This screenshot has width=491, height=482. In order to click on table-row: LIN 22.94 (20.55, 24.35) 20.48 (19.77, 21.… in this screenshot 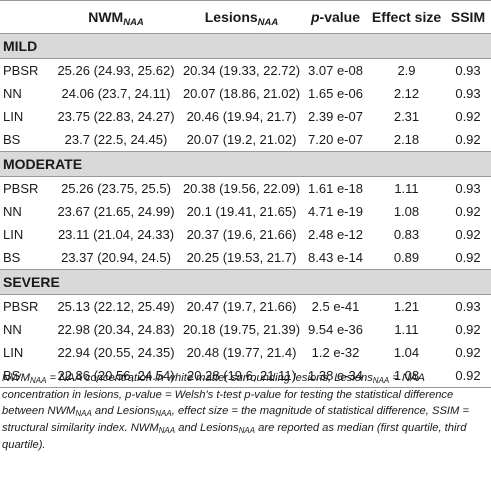, I will do `click(245, 352)`.